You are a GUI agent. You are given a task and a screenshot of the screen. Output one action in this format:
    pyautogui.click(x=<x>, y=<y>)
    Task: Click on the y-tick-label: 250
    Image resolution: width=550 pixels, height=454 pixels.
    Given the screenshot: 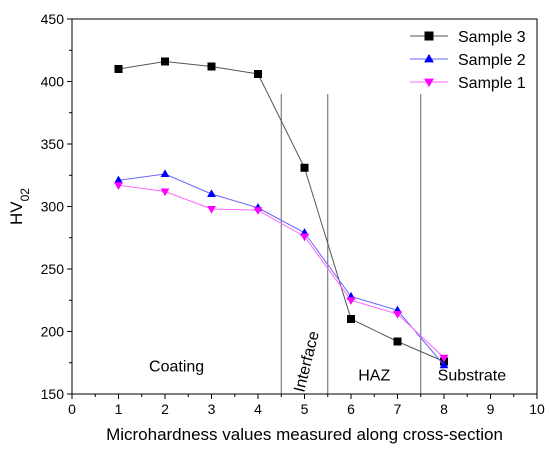 What is the action you would take?
    pyautogui.click(x=53, y=269)
    